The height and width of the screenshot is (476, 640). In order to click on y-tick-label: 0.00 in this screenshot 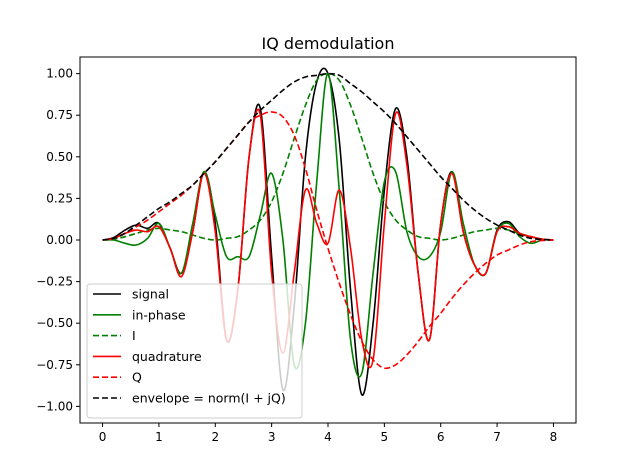, I will do `click(59, 240)`.